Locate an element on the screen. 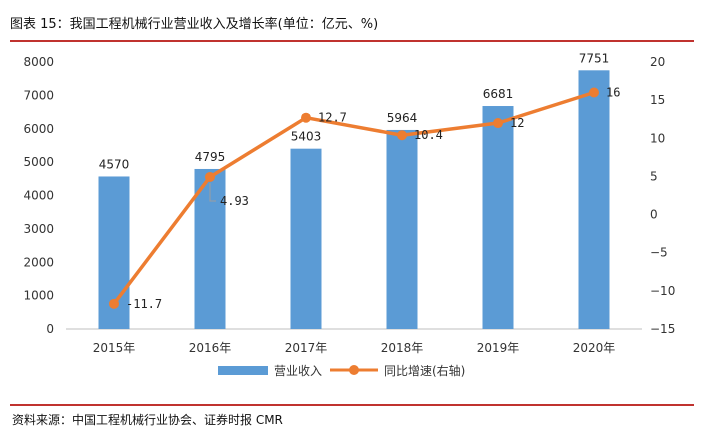 This screenshot has width=704, height=437. left-axis-tick-label: 3000 is located at coordinates (38, 229).